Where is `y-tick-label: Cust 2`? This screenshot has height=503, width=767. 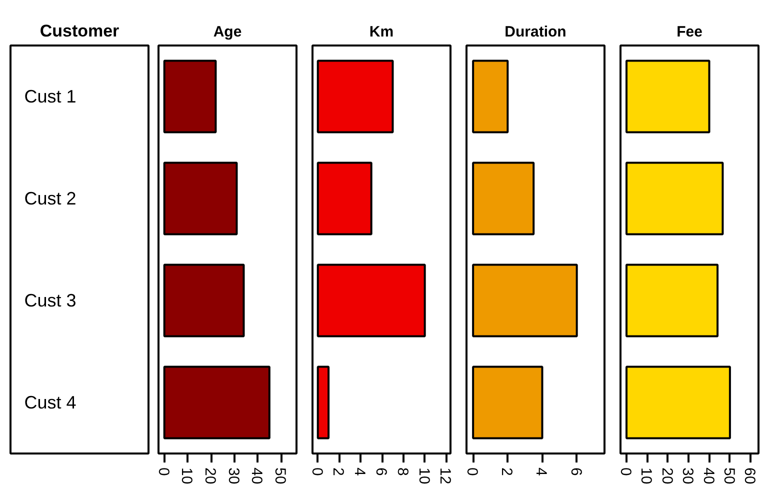 y-tick-label: Cust 2 is located at coordinates (50, 198).